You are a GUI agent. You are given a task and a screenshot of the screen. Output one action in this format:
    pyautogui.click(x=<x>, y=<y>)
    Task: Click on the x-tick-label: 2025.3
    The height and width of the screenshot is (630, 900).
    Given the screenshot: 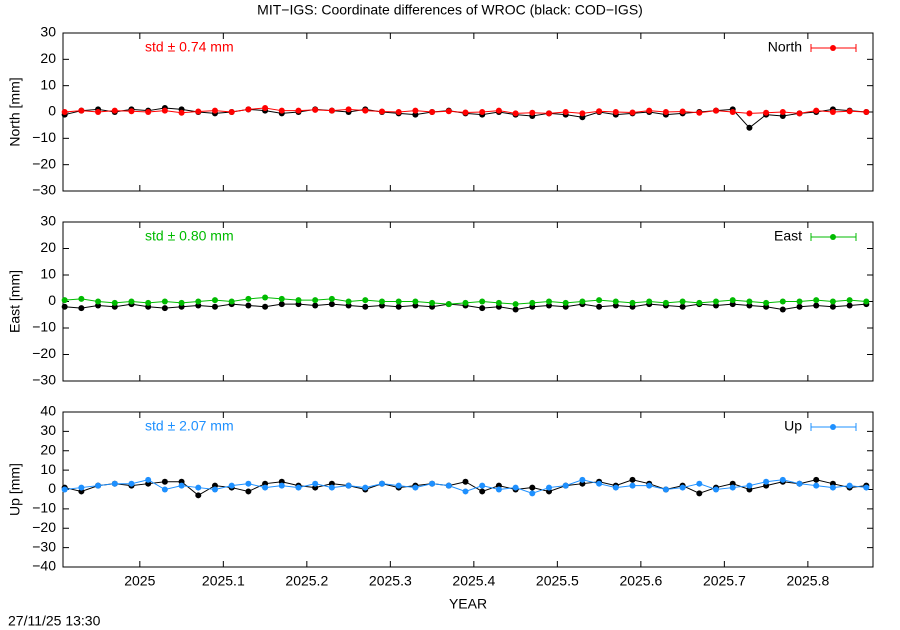 What is the action you would take?
    pyautogui.click(x=390, y=581)
    